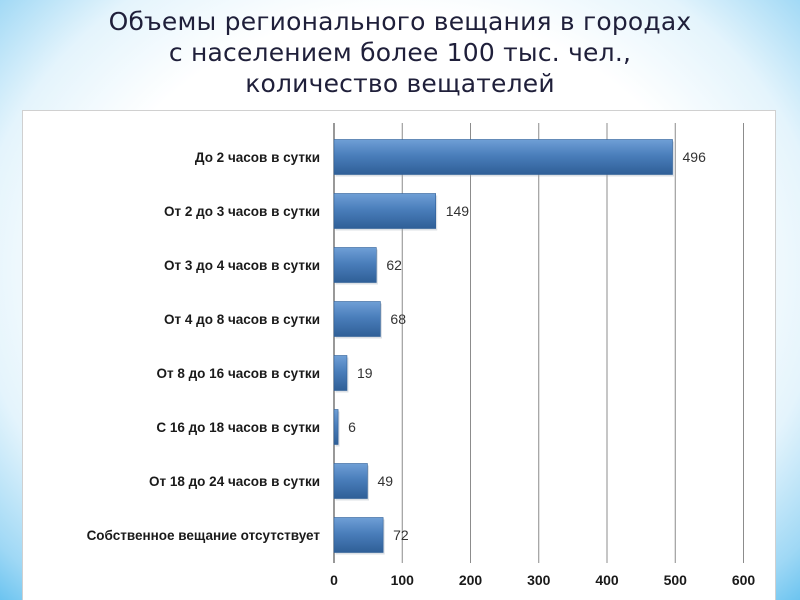 Image resolution: width=800 pixels, height=600 pixels. What do you see at coordinates (334, 580) in the screenshot?
I see `x-tick-label-0: 0` at bounding box center [334, 580].